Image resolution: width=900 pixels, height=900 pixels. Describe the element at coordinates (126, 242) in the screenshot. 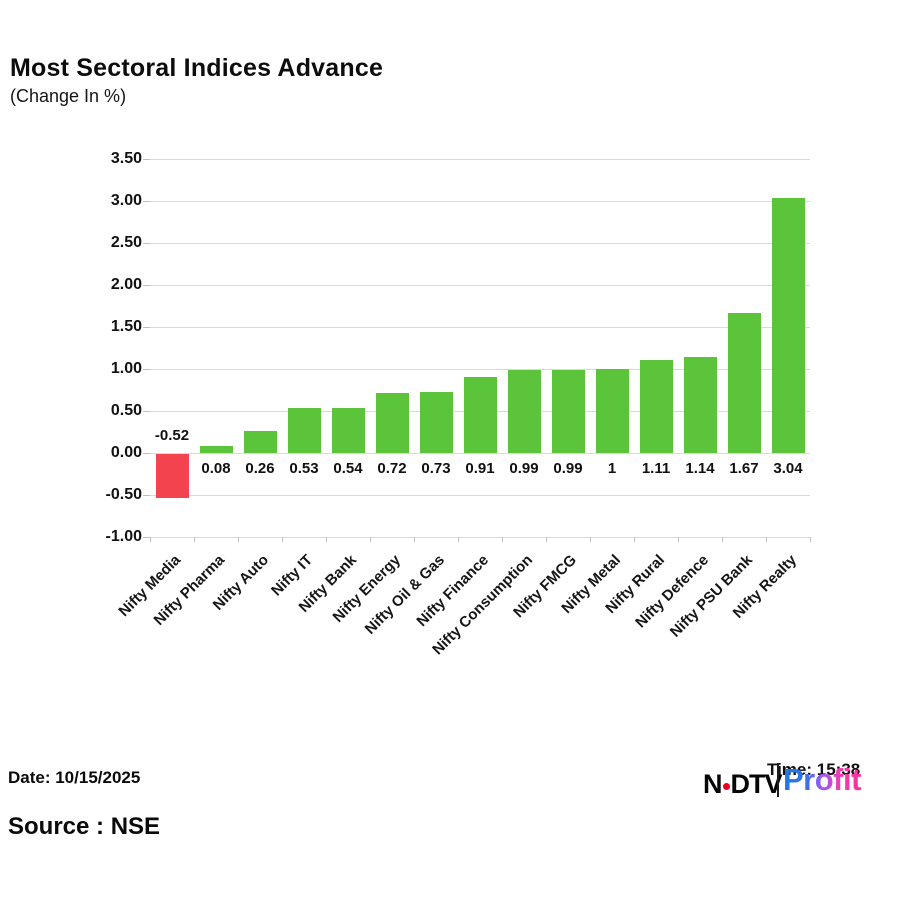

I see `y-axis-label: 2.50` at that location.